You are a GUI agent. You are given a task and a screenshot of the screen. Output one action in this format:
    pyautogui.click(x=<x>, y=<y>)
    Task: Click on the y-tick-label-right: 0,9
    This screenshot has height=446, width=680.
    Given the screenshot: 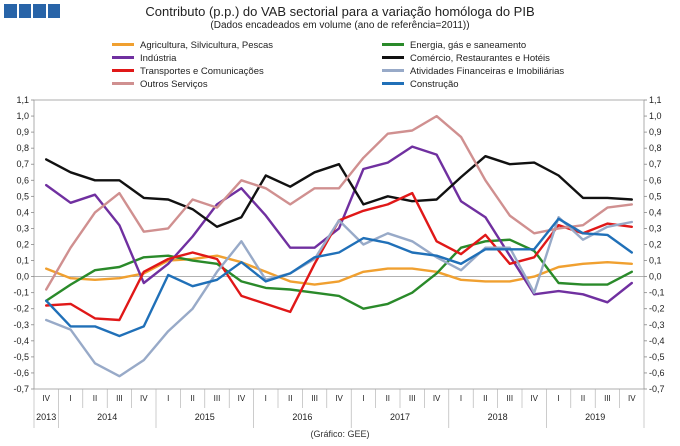 What is the action you would take?
    pyautogui.click(x=655, y=132)
    